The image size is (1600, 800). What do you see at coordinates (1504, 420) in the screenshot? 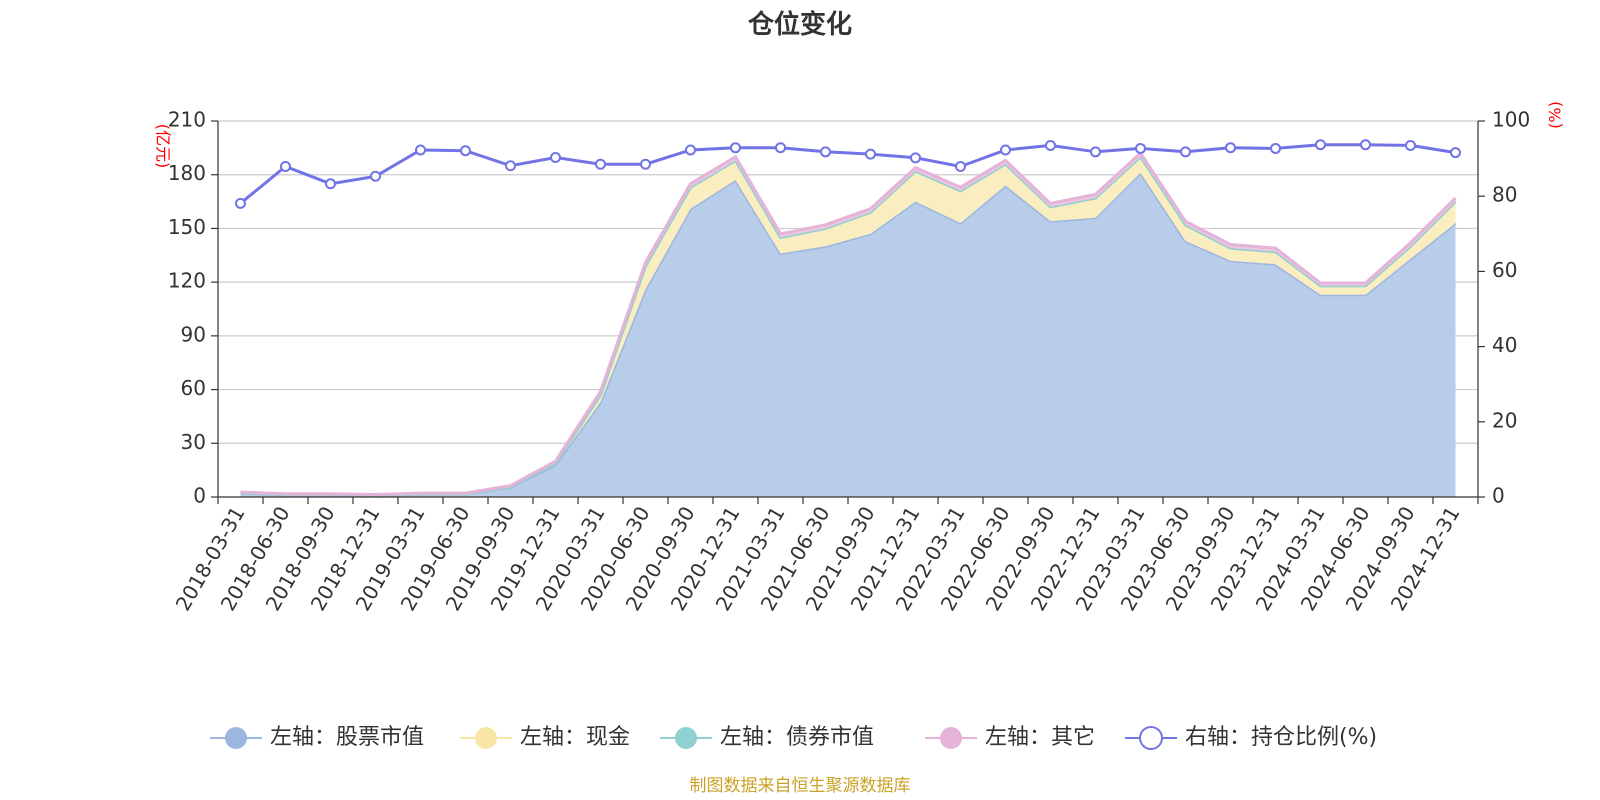
I see `right-tick-label: 20` at bounding box center [1504, 420].